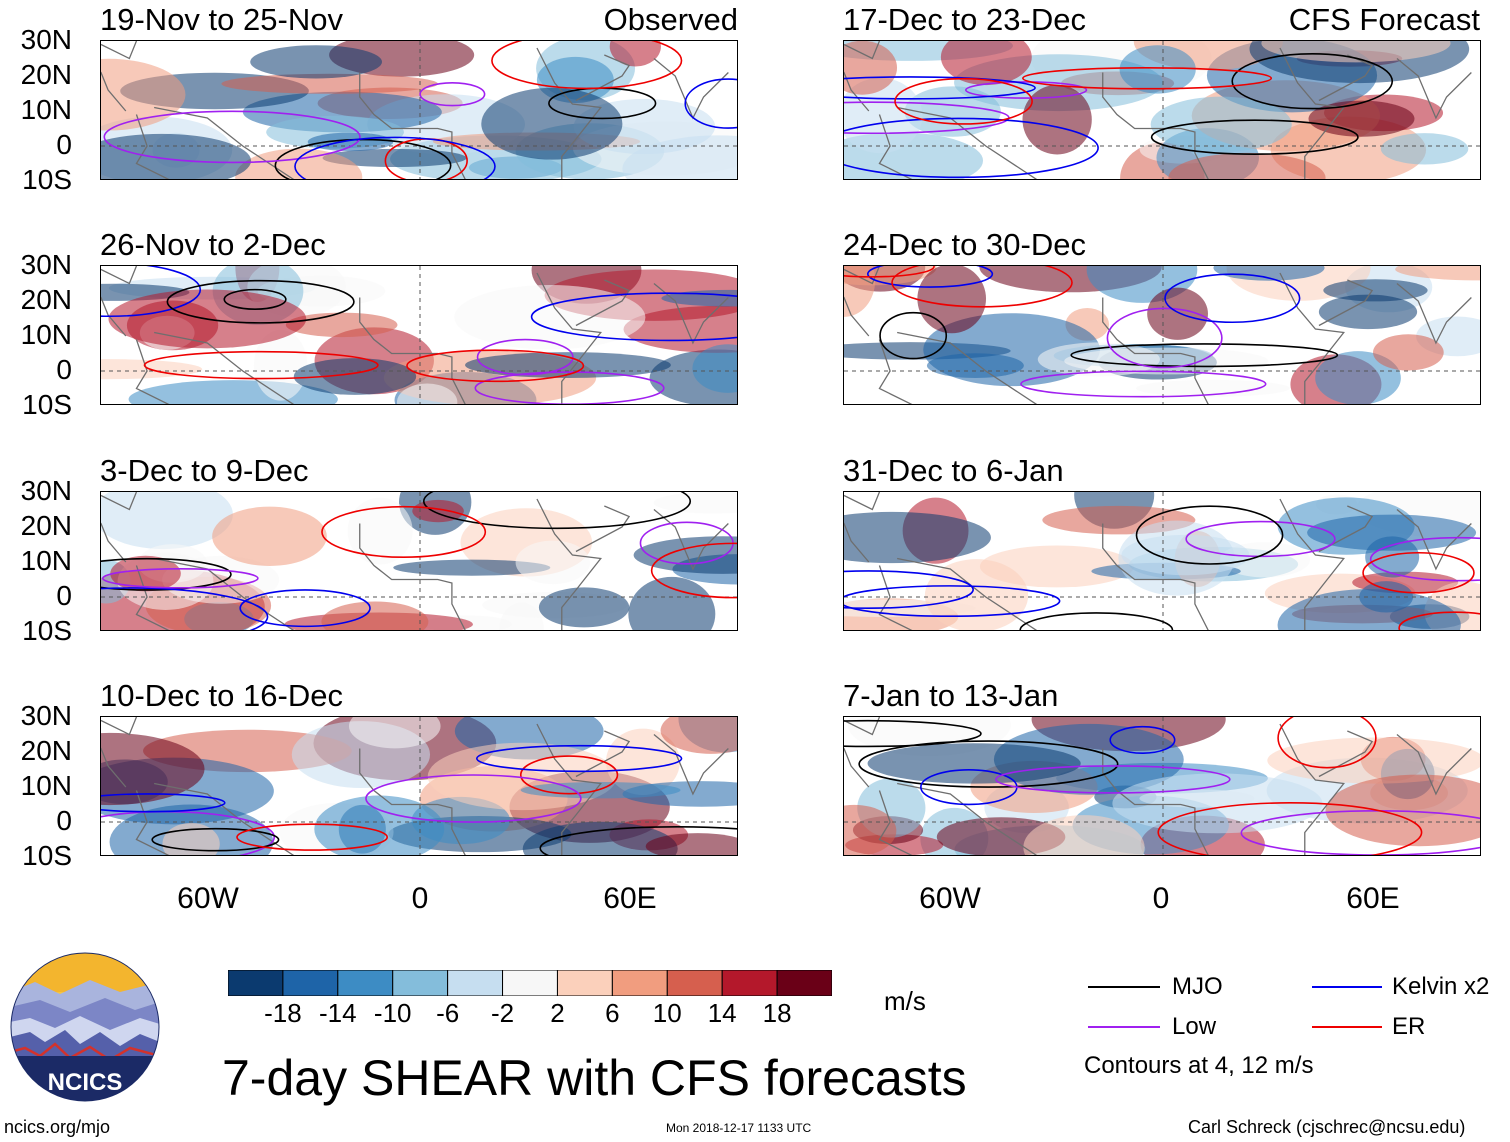  What do you see at coordinates (85, 1082) in the screenshot?
I see `logo-text: NCICS` at bounding box center [85, 1082].